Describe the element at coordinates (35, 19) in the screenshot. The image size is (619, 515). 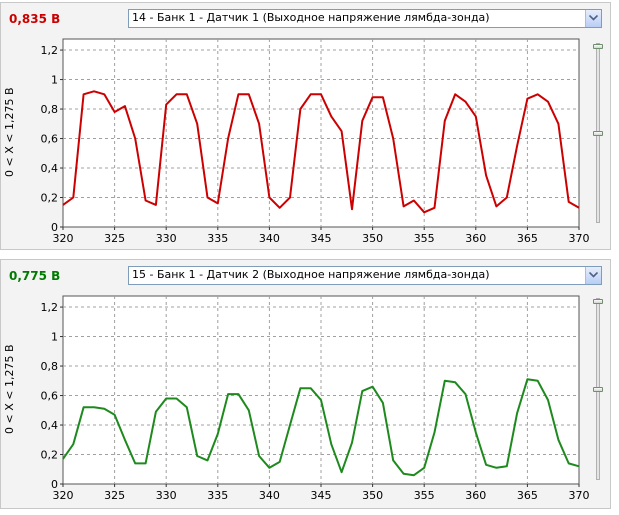
I see `current-reading: 0,835 В` at that location.